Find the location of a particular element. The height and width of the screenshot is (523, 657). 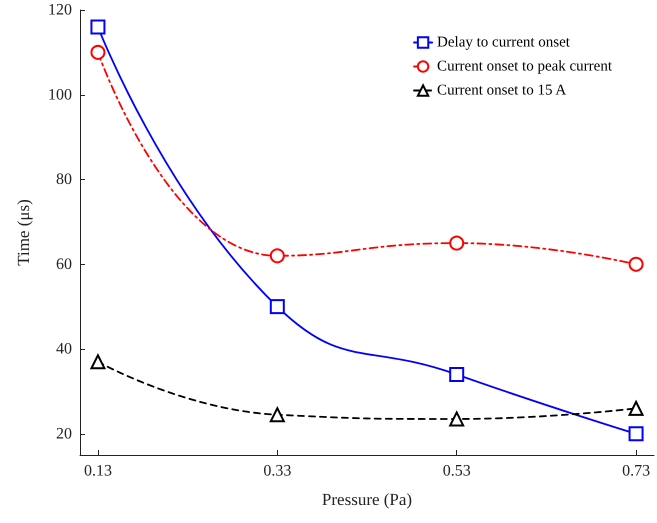

legend-label: Current onset to 15 A is located at coordinates (501, 90).